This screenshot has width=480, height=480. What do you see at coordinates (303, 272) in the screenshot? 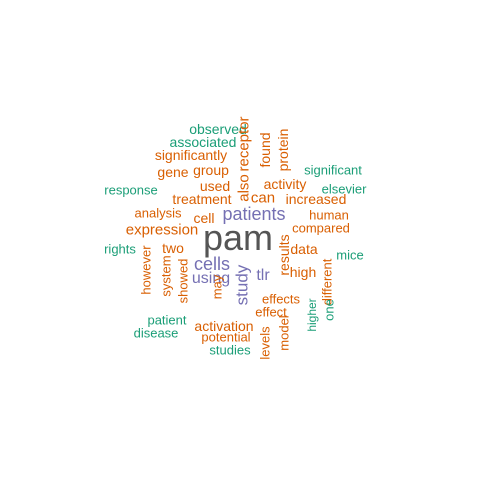
I see `word-high: high` at bounding box center [303, 272].